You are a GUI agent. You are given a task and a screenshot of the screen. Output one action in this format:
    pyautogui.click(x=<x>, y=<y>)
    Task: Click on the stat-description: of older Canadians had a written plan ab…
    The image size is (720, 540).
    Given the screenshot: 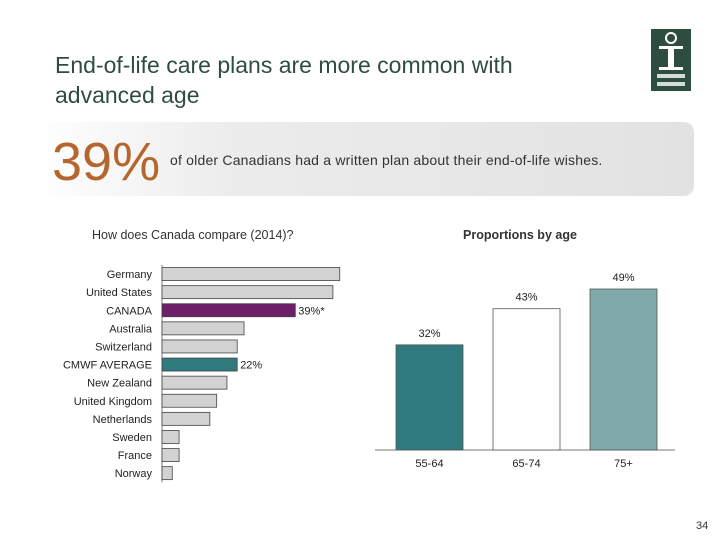 What is the action you would take?
    pyautogui.click(x=386, y=160)
    